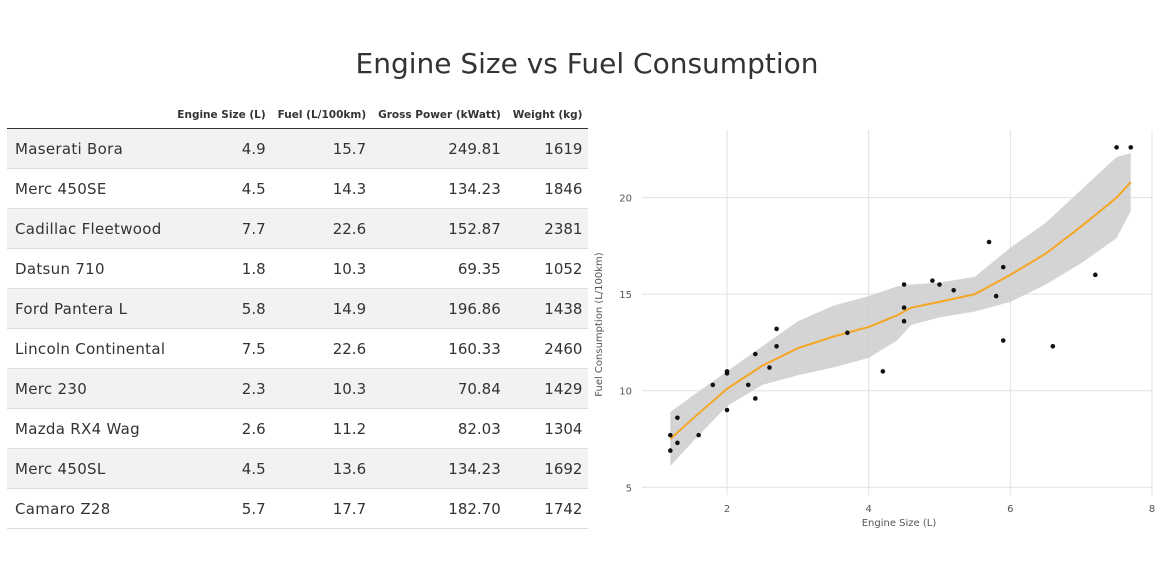 This screenshot has height=579, width=1157. I want to click on car-name: Camaro Z28, so click(89, 508).